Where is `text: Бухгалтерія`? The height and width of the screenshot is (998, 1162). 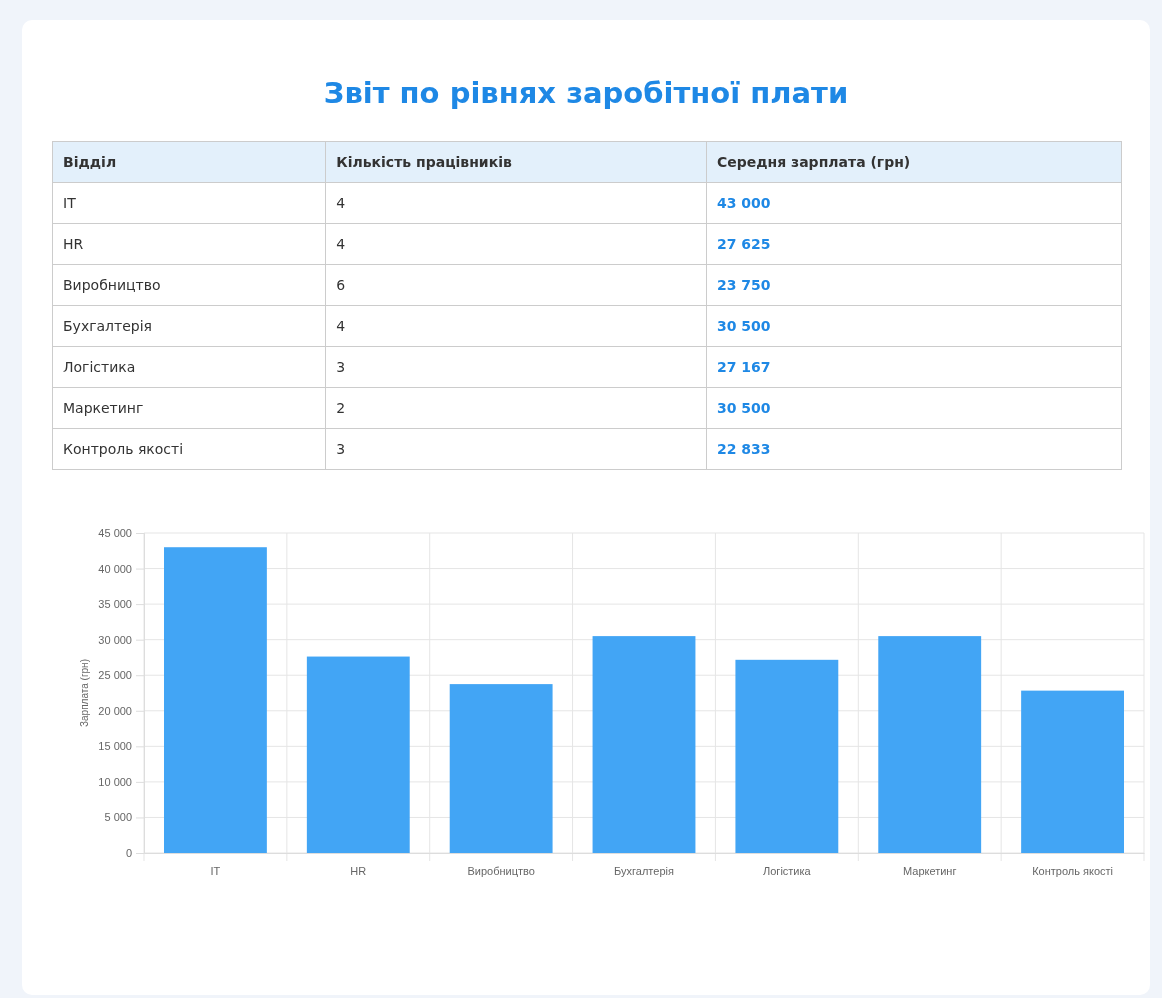 text: Бухгалтерія is located at coordinates (189, 326).